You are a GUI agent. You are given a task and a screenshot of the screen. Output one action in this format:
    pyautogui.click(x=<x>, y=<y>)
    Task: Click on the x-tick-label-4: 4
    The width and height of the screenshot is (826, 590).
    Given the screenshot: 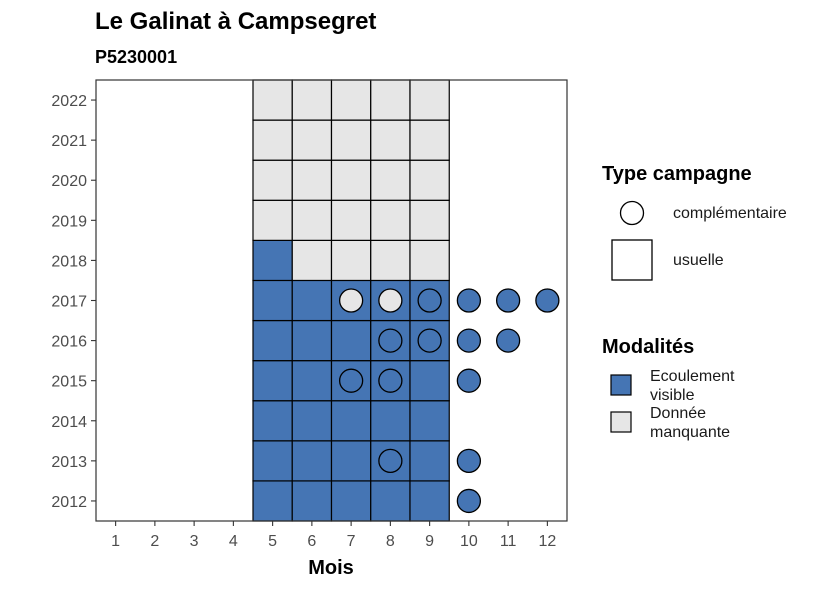 What is the action you would take?
    pyautogui.click(x=233, y=541)
    